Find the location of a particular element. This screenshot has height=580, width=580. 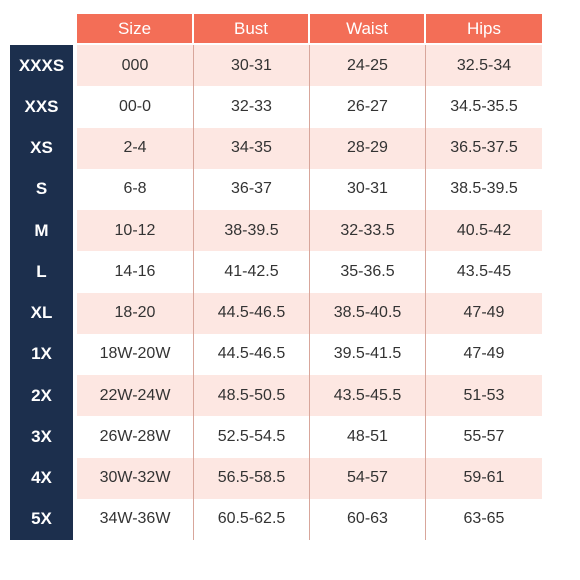

table-row: 6-8 36-37 30-31 38.5-39.5 is located at coordinates (309, 189).